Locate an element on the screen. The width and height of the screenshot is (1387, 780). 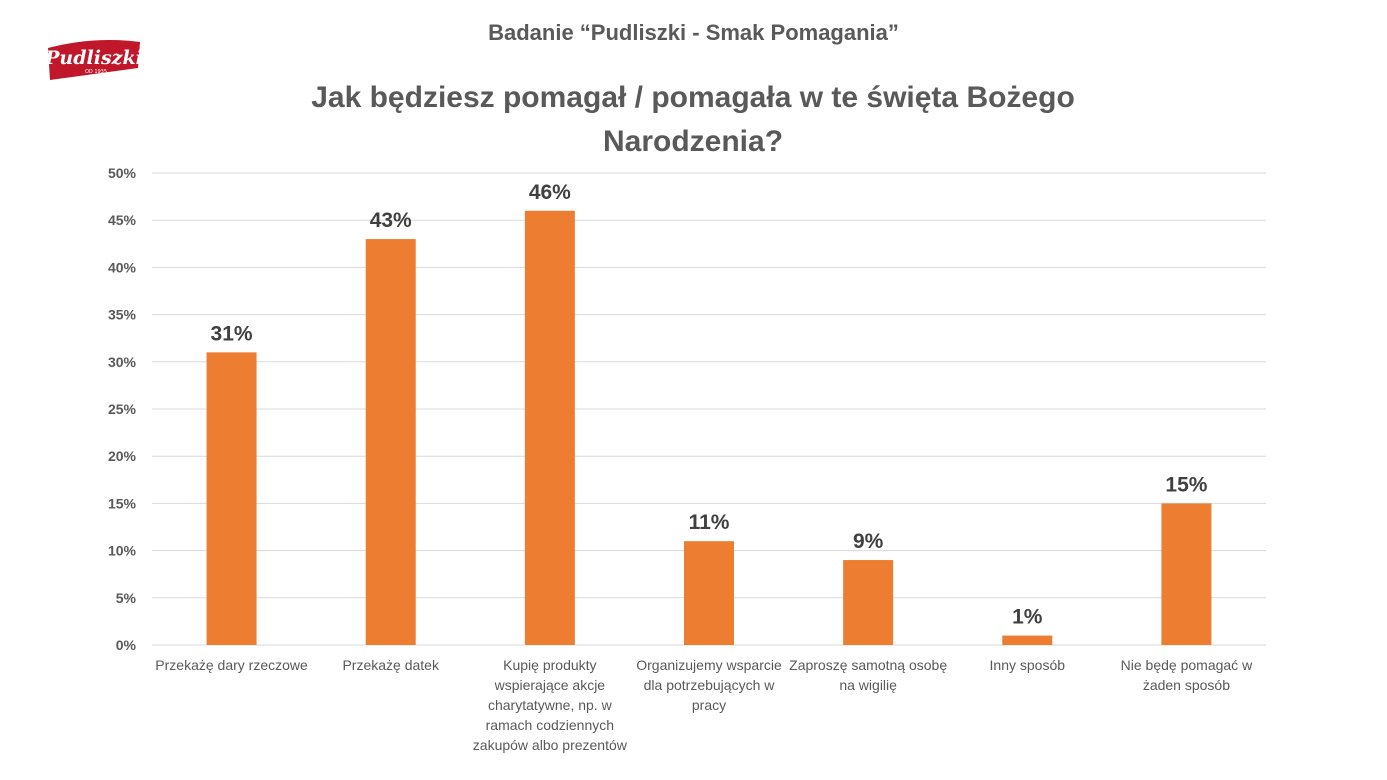
y-tick-label: 0% is located at coordinates (126, 645).